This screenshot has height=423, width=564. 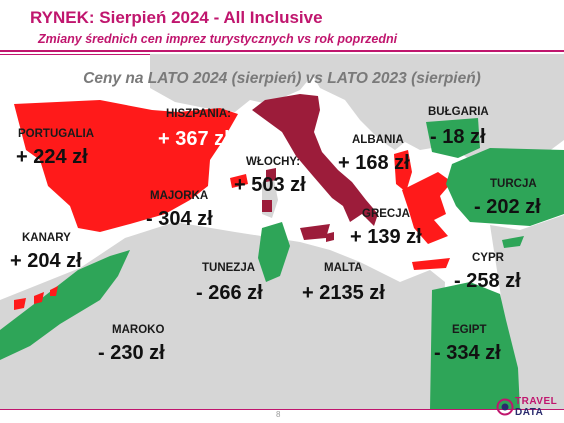 What do you see at coordinates (467, 353) in the screenshot?
I see `value-egipt: - 334 zł` at bounding box center [467, 353].